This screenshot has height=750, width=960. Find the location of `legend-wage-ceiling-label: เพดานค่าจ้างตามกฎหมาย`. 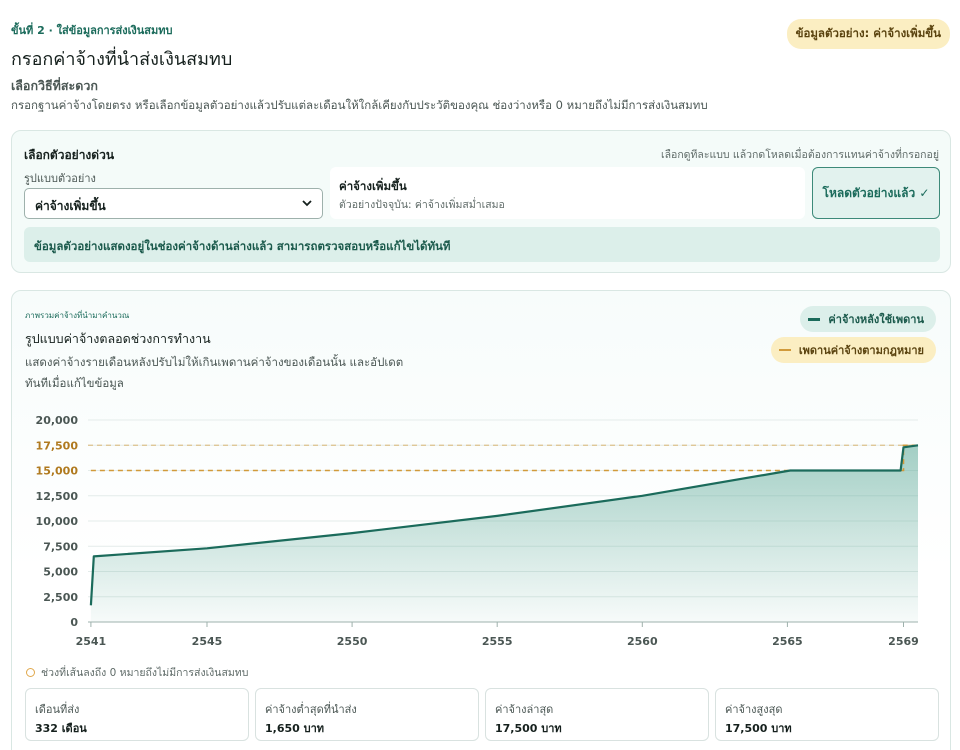

legend-wage-ceiling-label: เพดานค่าจ้างตามกฎหมาย is located at coordinates (861, 350).